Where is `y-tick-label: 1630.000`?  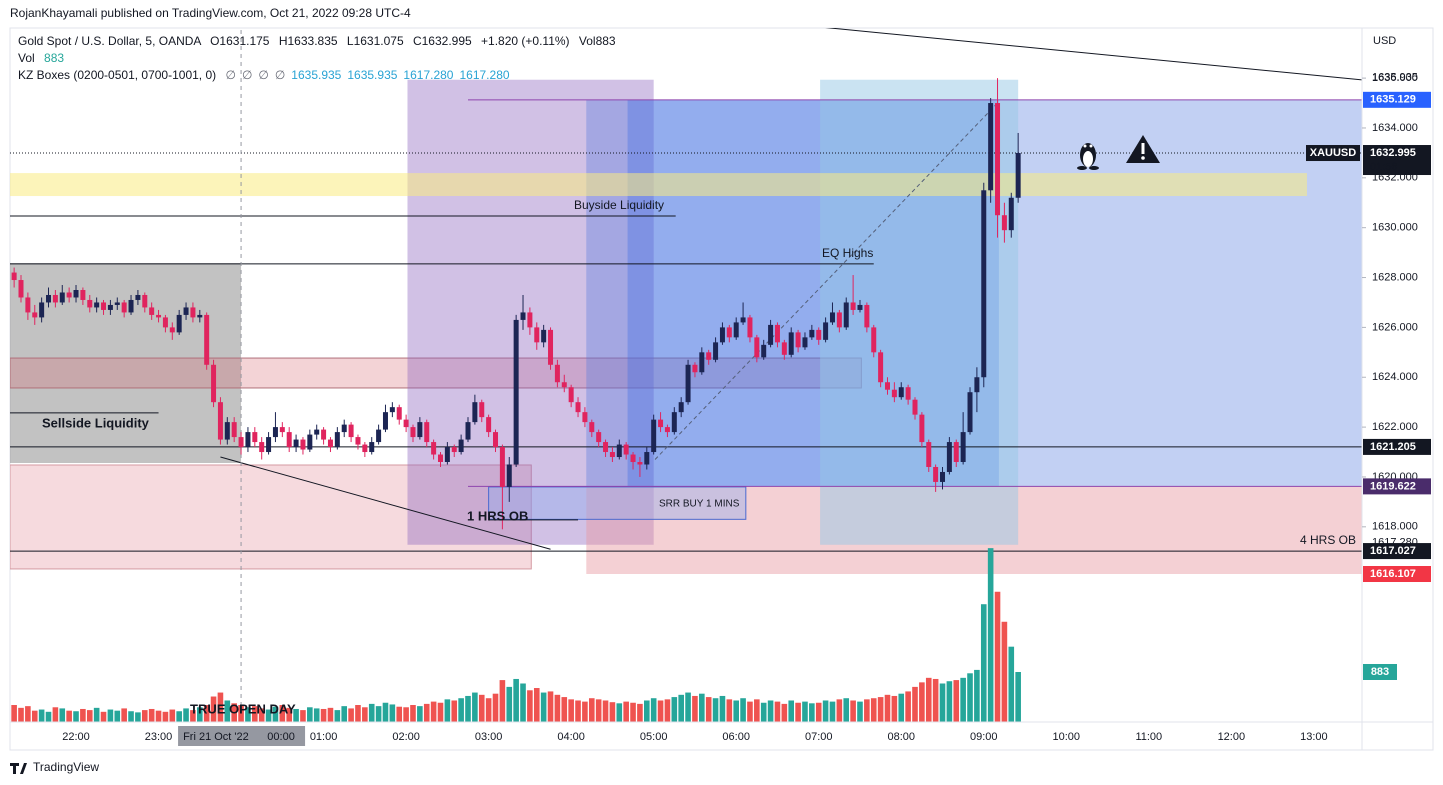
y-tick-label: 1630.000 is located at coordinates (1395, 228).